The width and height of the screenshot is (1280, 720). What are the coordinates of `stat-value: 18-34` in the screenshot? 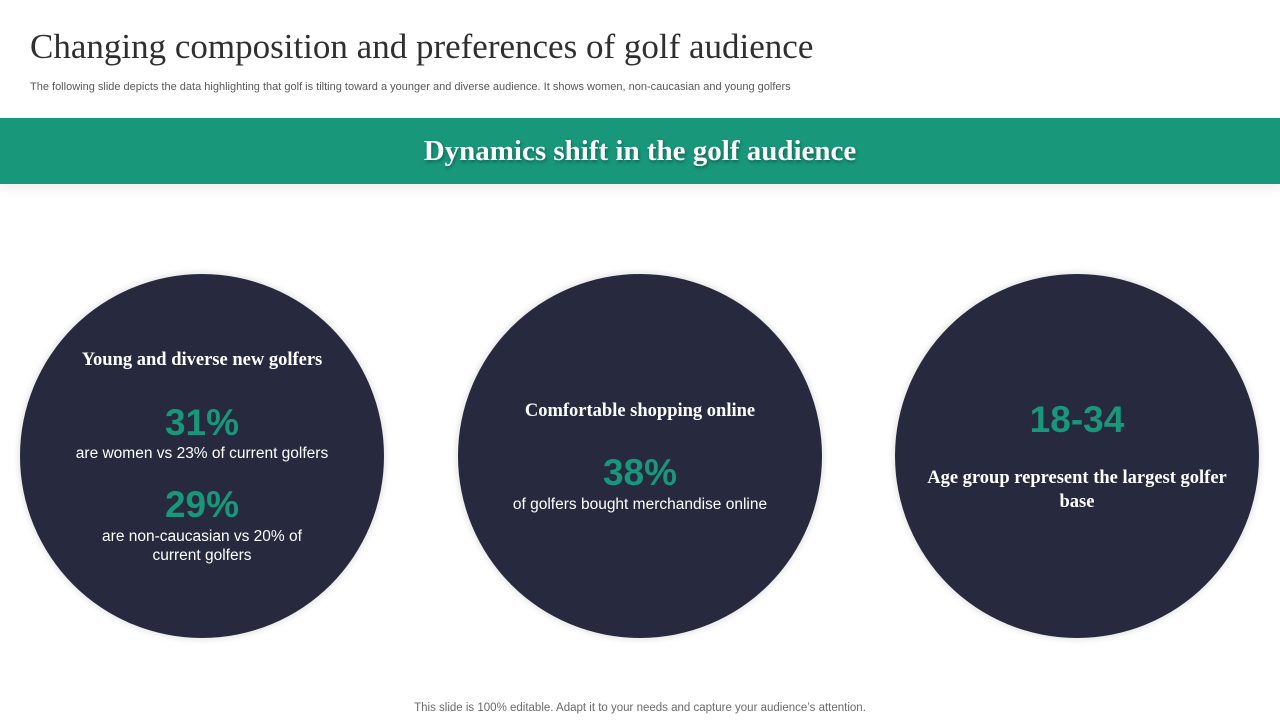 It's located at (1077, 419).